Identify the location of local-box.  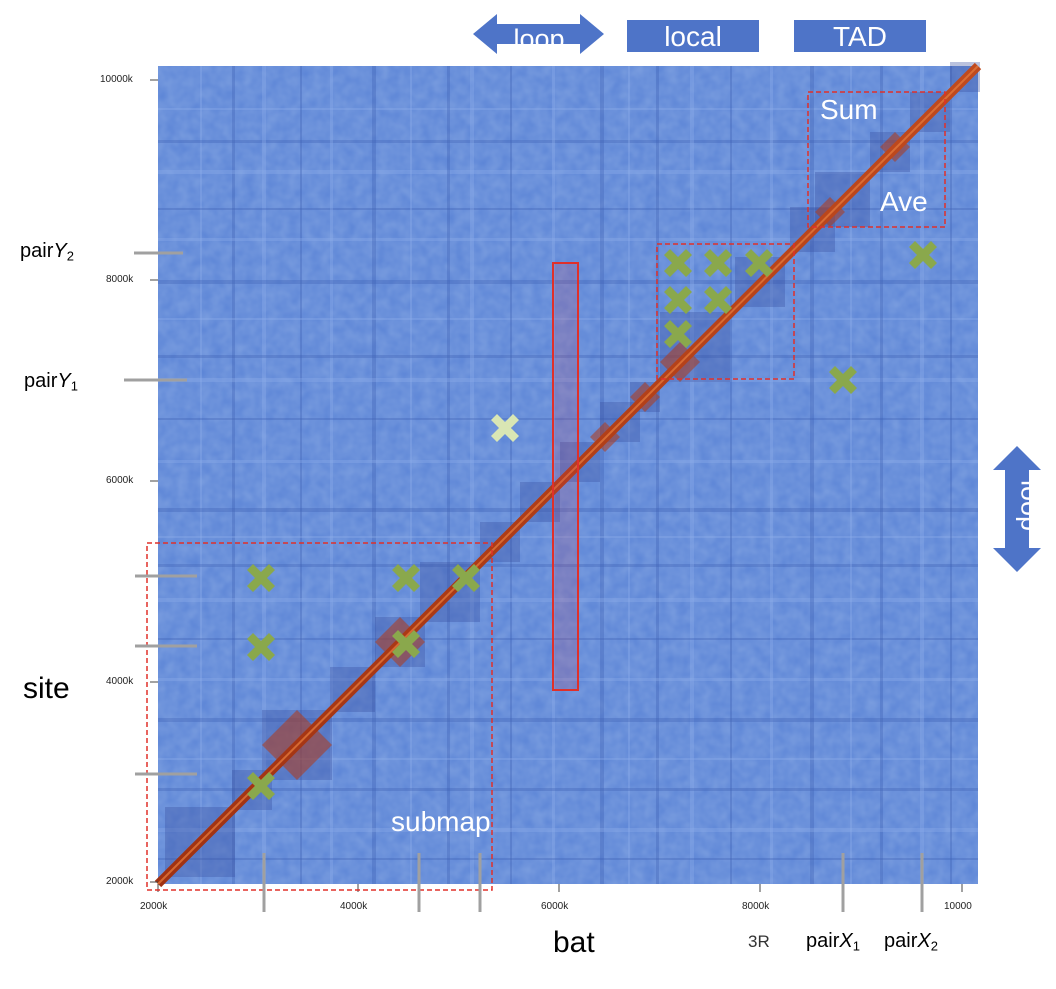
(725, 311).